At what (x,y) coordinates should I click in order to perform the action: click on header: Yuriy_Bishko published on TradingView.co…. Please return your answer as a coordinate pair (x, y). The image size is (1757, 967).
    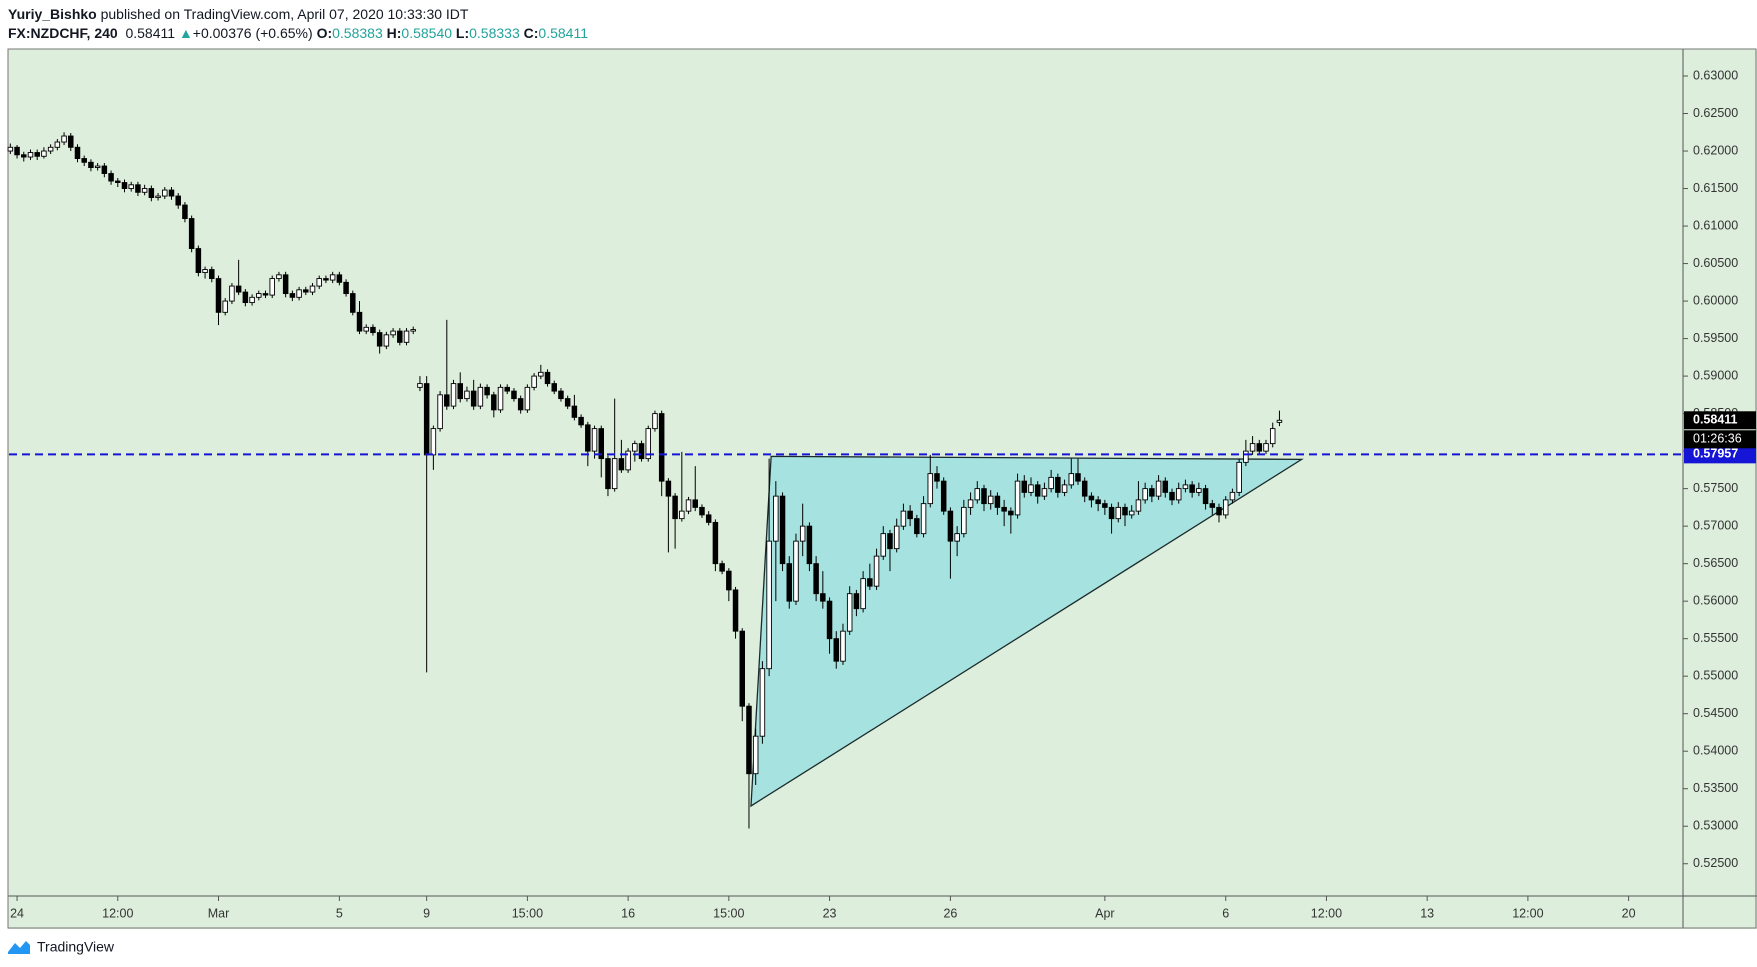
    Looking at the image, I should click on (298, 24).